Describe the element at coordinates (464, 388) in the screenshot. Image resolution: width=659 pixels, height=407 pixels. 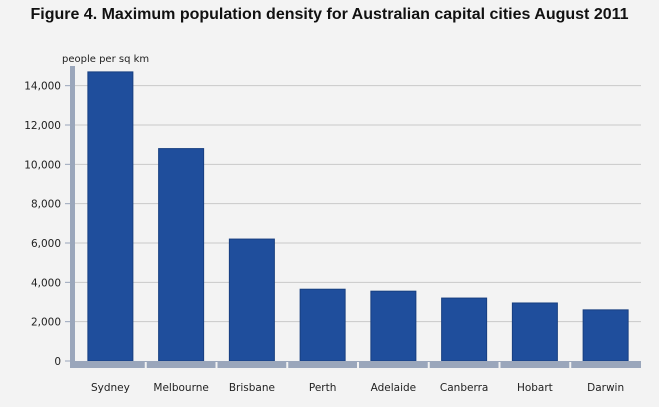
I see `x-category-label: Canberra` at that location.